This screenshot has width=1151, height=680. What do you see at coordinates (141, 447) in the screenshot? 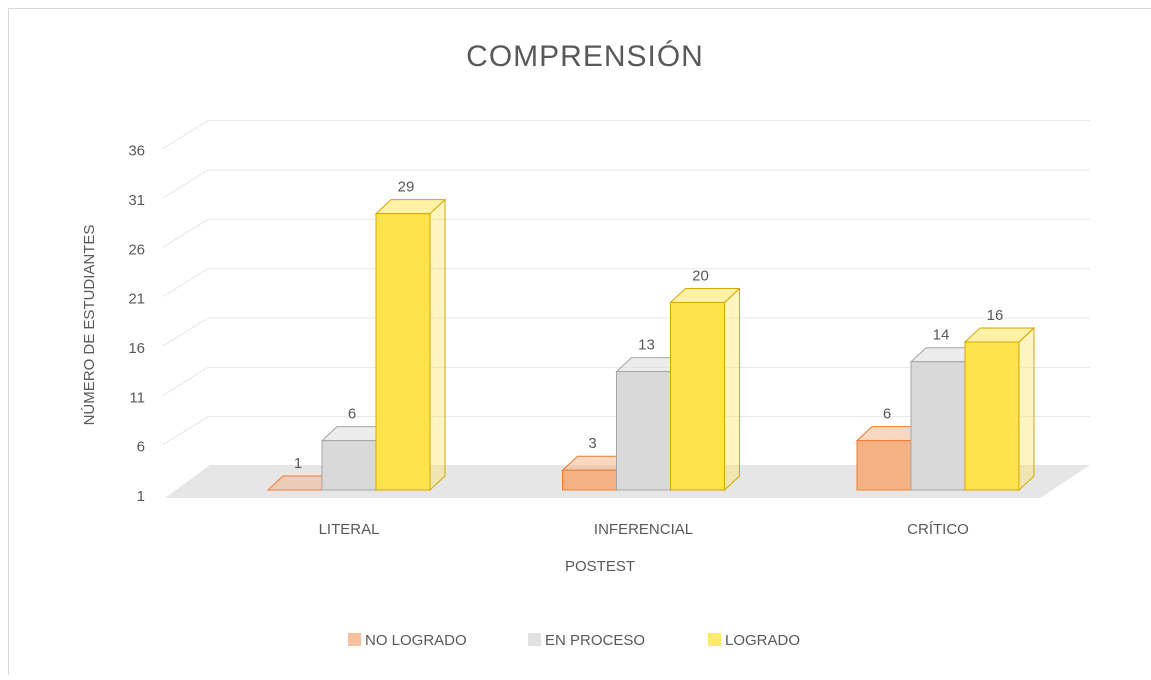
I see `y-tick-label: 6` at bounding box center [141, 447].